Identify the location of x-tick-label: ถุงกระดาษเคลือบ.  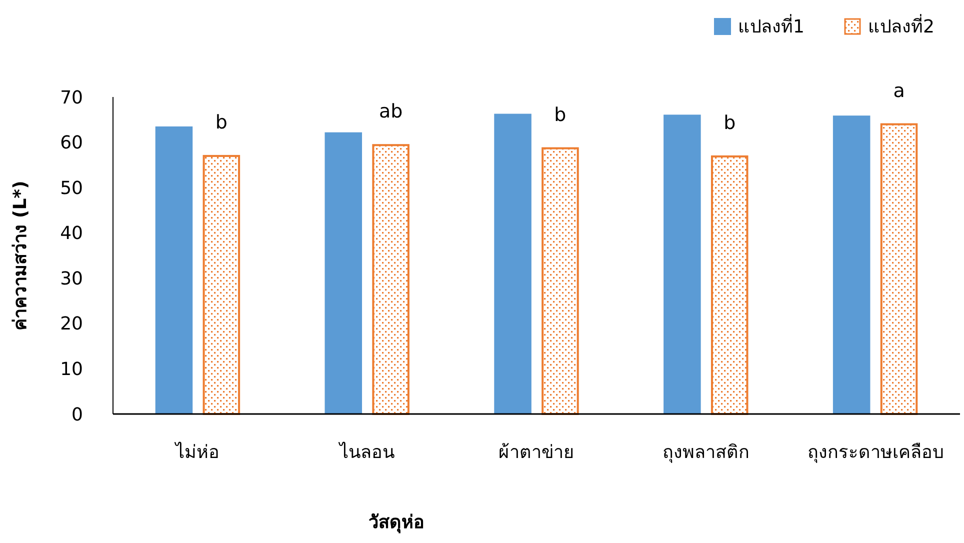
(875, 452).